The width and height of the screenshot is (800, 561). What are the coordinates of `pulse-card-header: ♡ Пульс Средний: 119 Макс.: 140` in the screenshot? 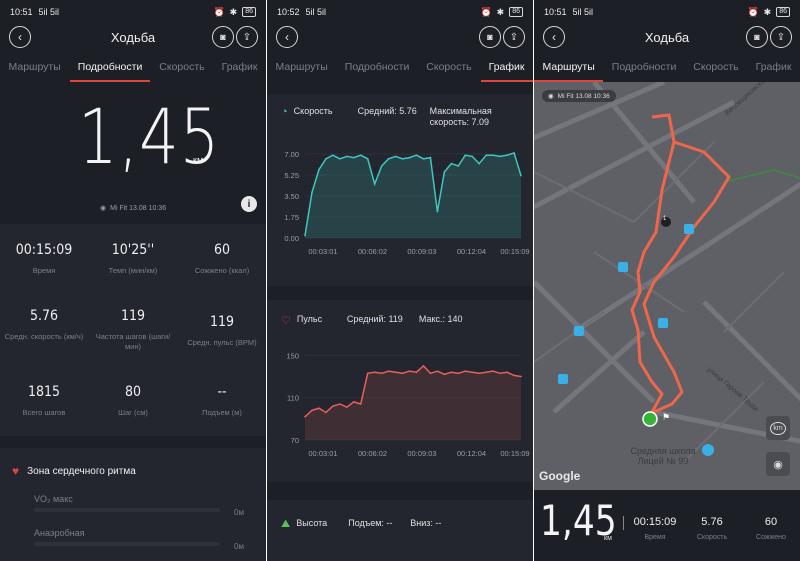 It's located at (372, 320).